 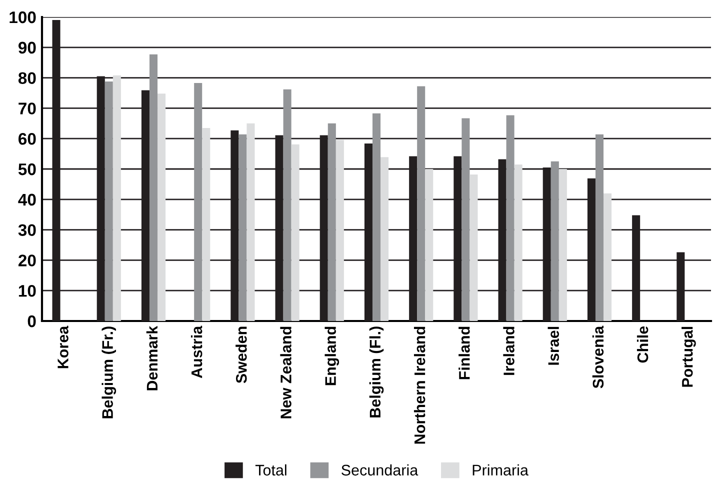 I want to click on x-tick-label: Denmark, so click(x=152, y=358).